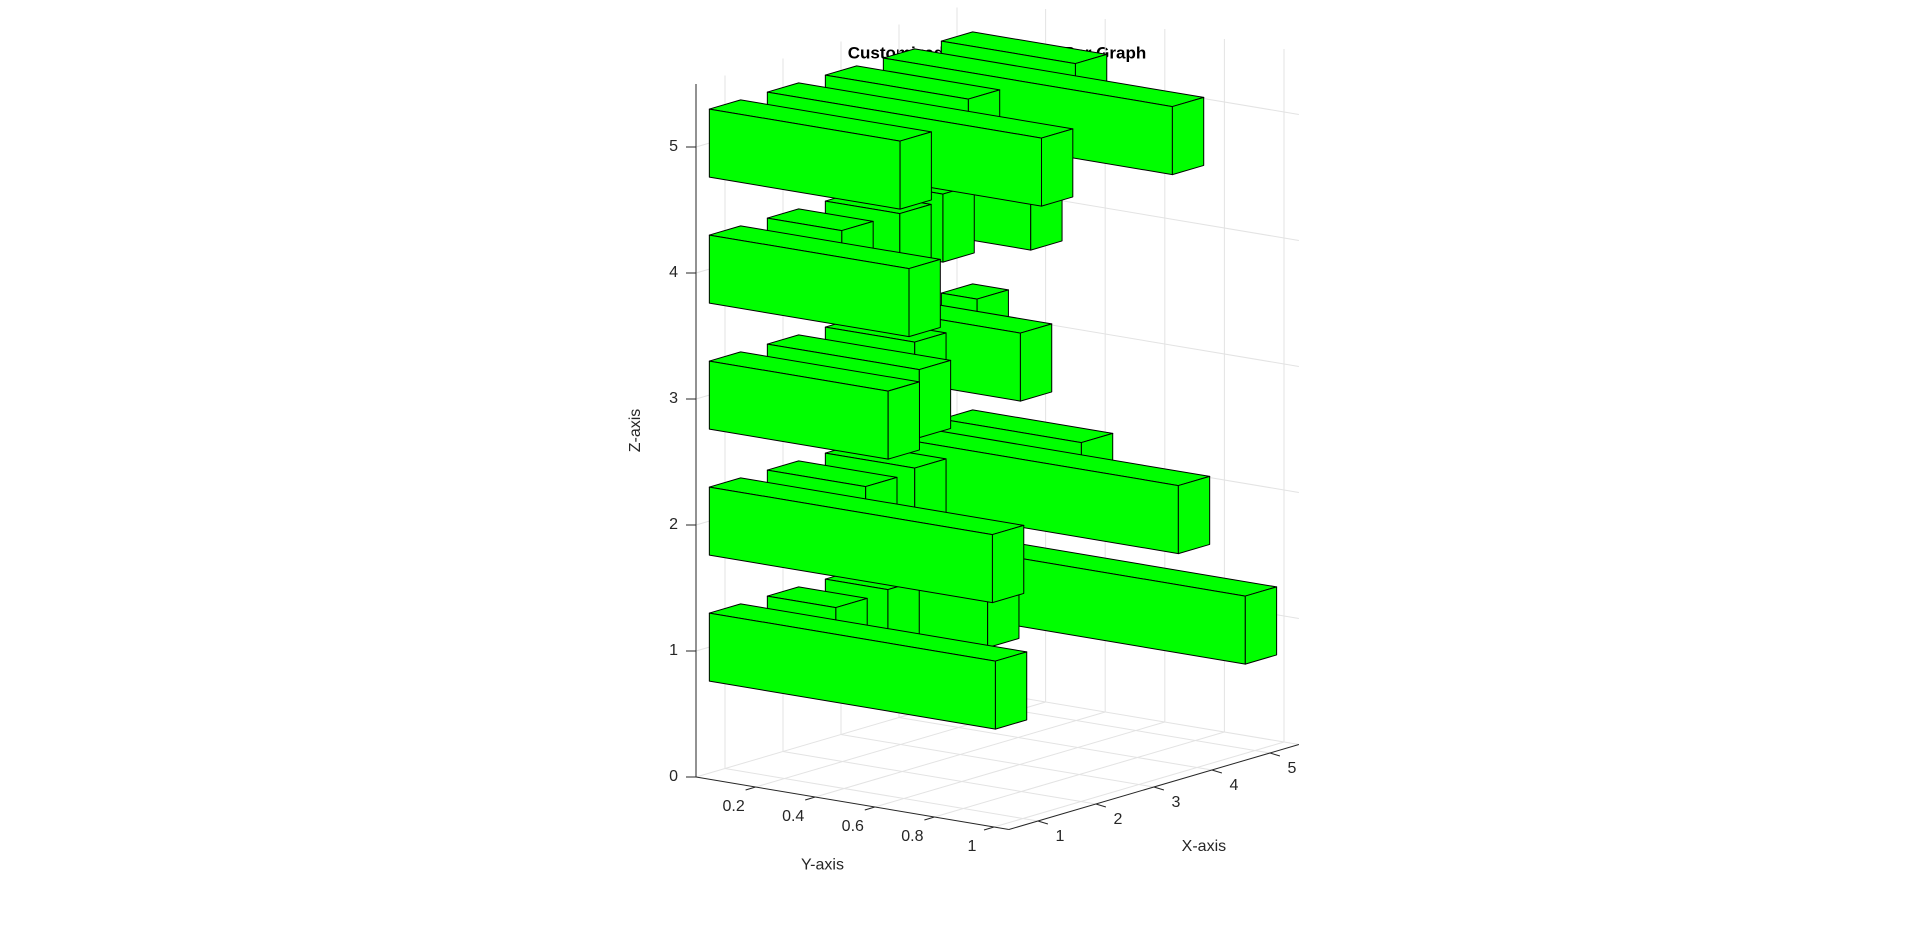 The width and height of the screenshot is (1920, 926). What do you see at coordinates (793, 816) in the screenshot?
I see `y-tick-label: 0.4` at bounding box center [793, 816].